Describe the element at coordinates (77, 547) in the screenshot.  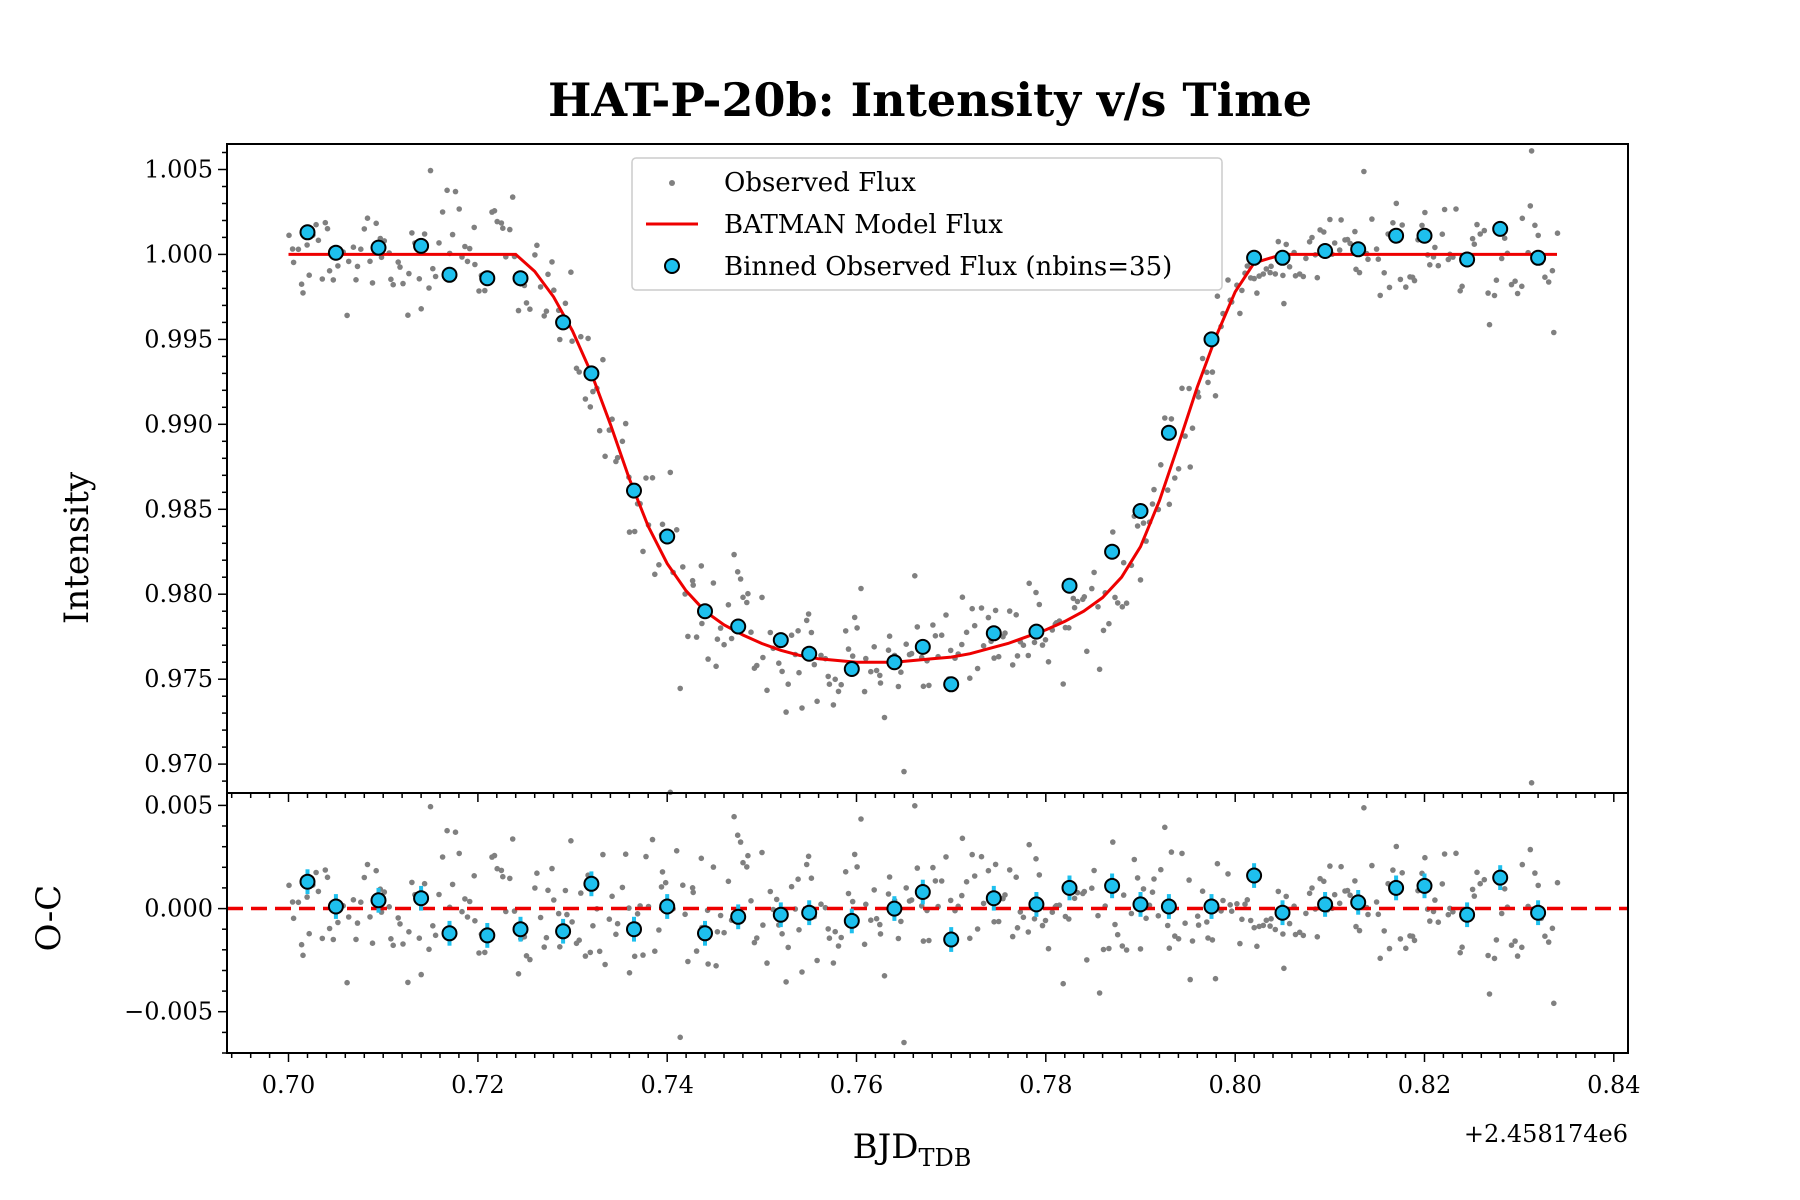
I see `top-y-label: Intensity` at that location.